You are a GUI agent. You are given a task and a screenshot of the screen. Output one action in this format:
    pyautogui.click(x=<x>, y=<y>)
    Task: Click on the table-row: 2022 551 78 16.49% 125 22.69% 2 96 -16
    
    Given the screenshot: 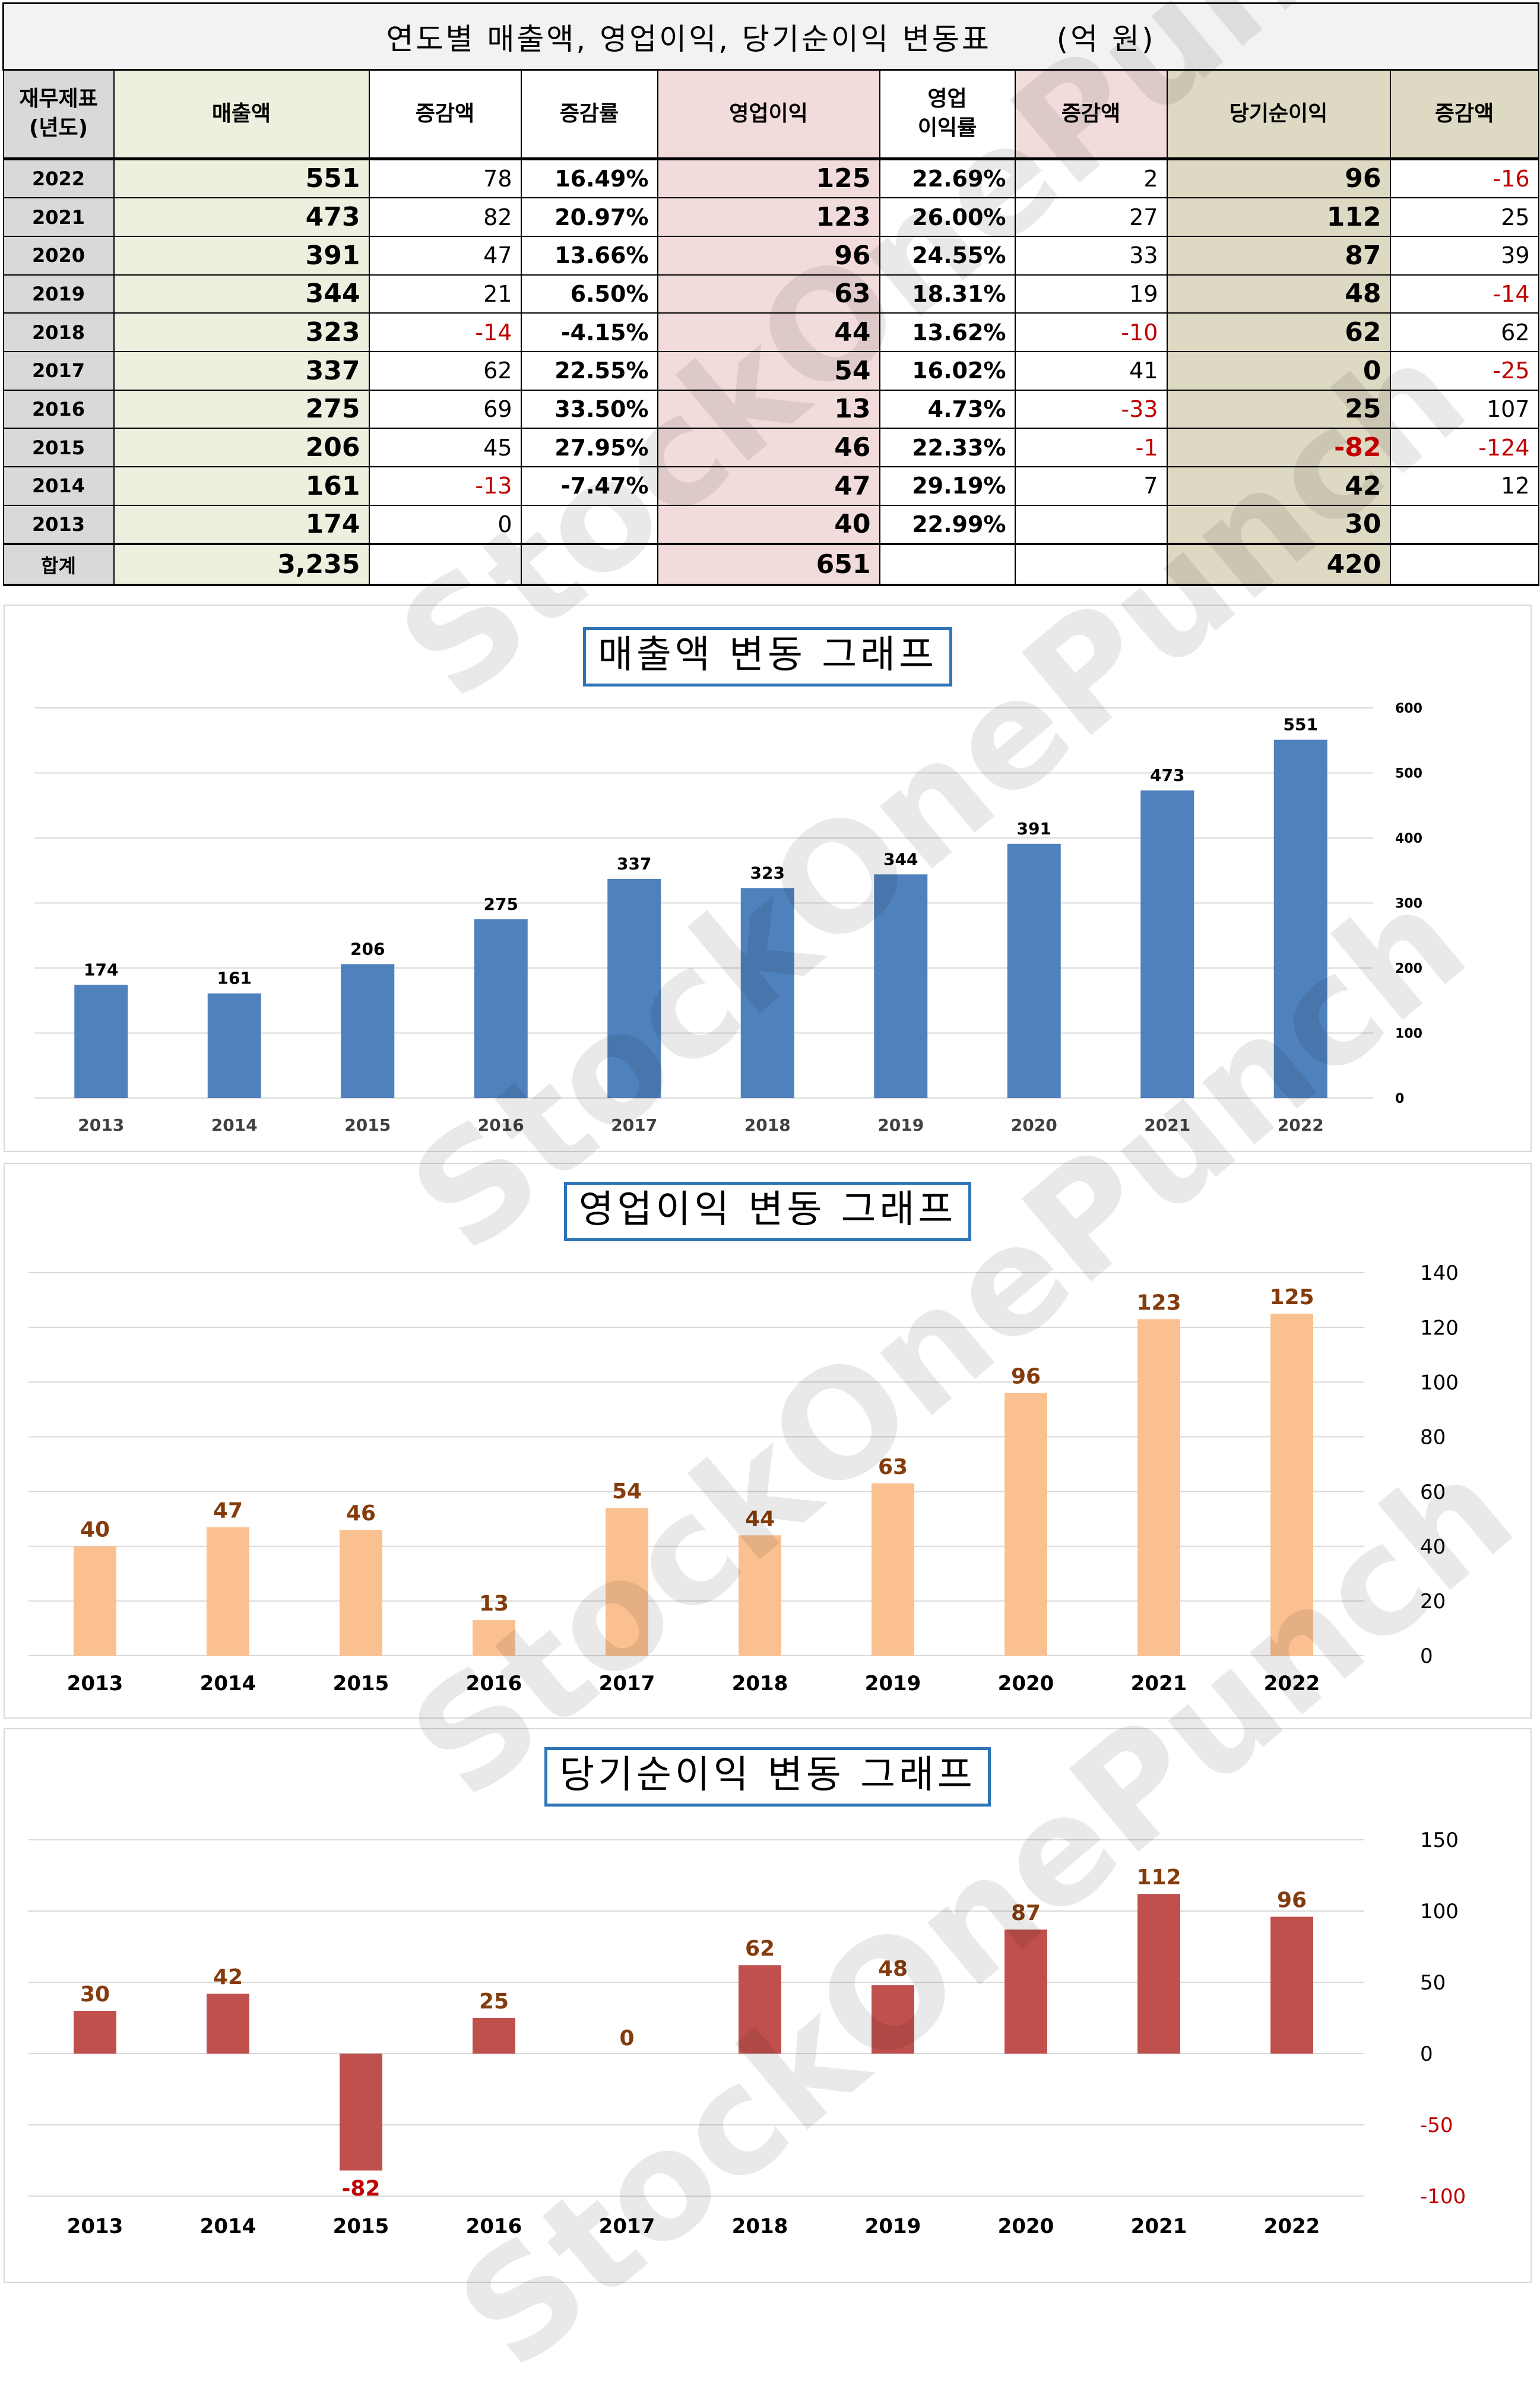 What is the action you would take?
    pyautogui.click(x=770, y=179)
    